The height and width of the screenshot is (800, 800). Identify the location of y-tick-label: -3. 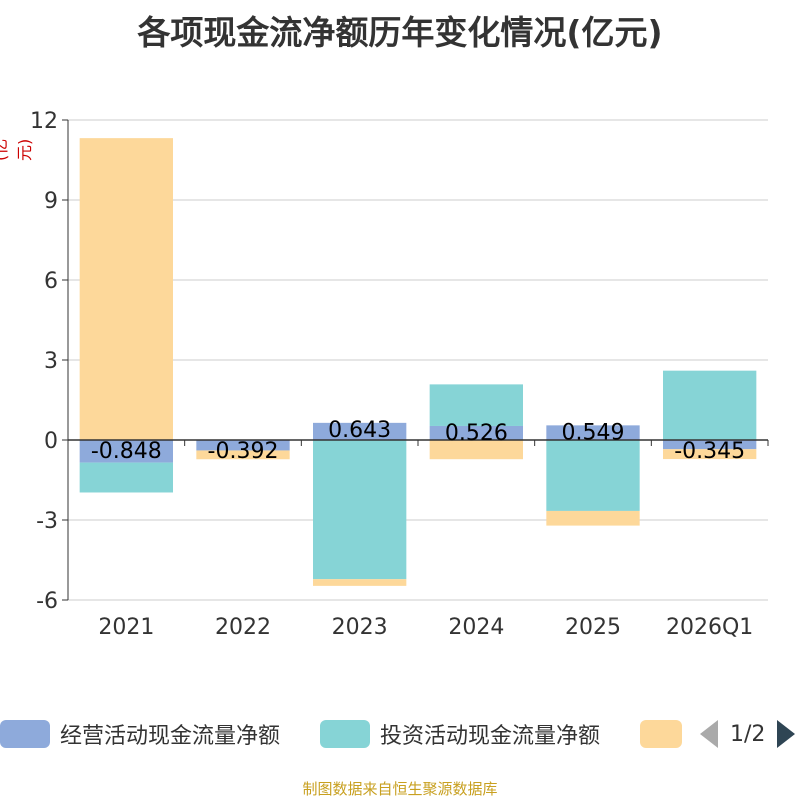
(47, 521).